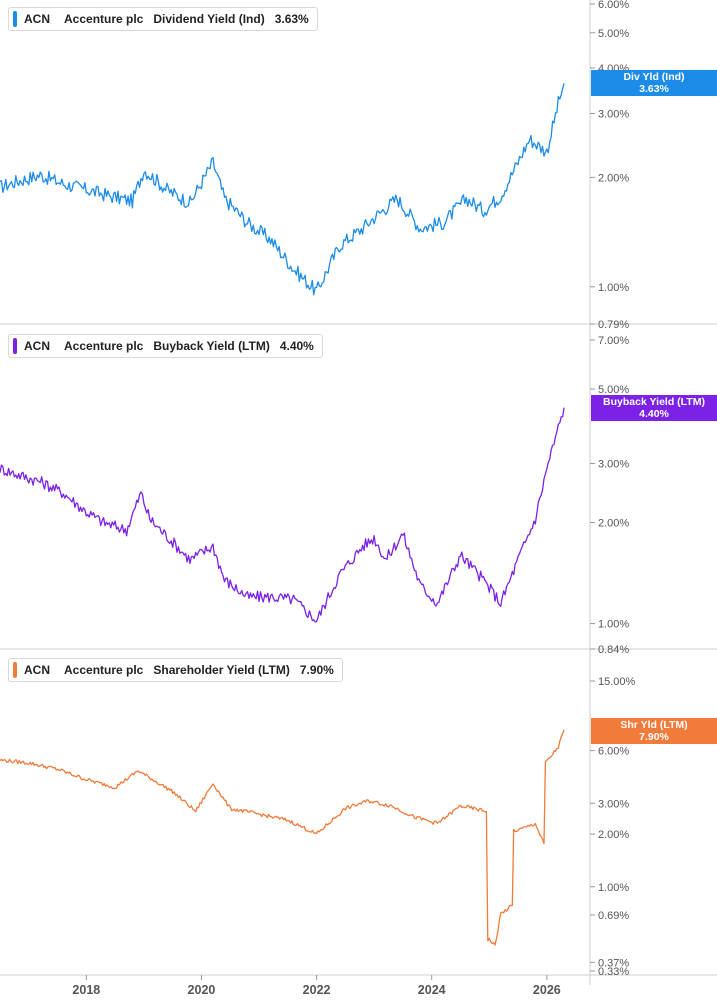 Image resolution: width=717 pixels, height=1005 pixels. What do you see at coordinates (547, 990) in the screenshot?
I see `x-tick-label: 2026` at bounding box center [547, 990].